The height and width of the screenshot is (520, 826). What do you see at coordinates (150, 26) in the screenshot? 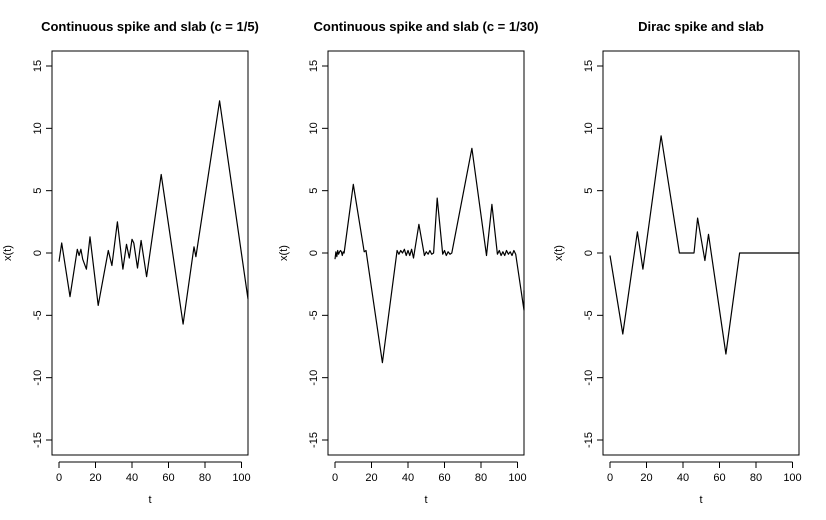
I see `panel-1-title: Continuous spike and slab (c = 1/5)` at bounding box center [150, 26].